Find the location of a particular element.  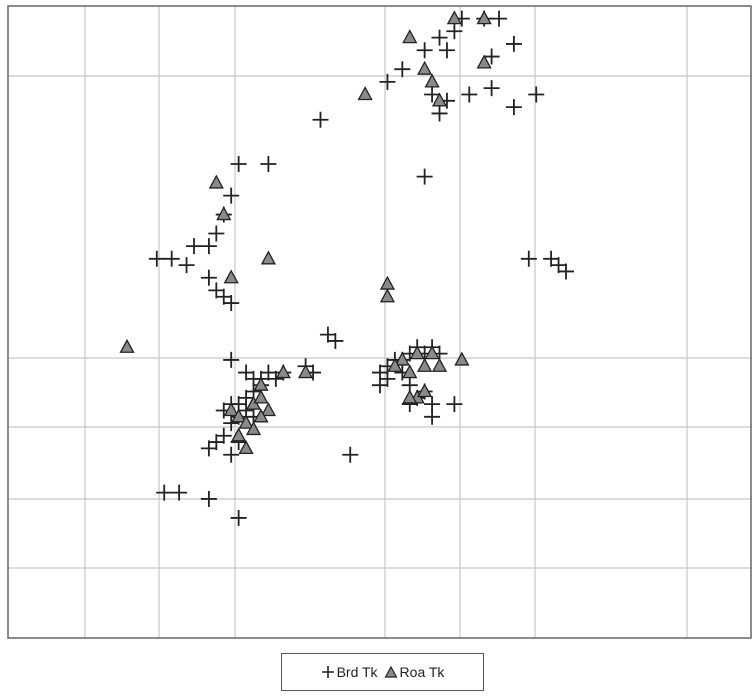

legend-label-brd-tk: Brd Tk is located at coordinates (357, 672).